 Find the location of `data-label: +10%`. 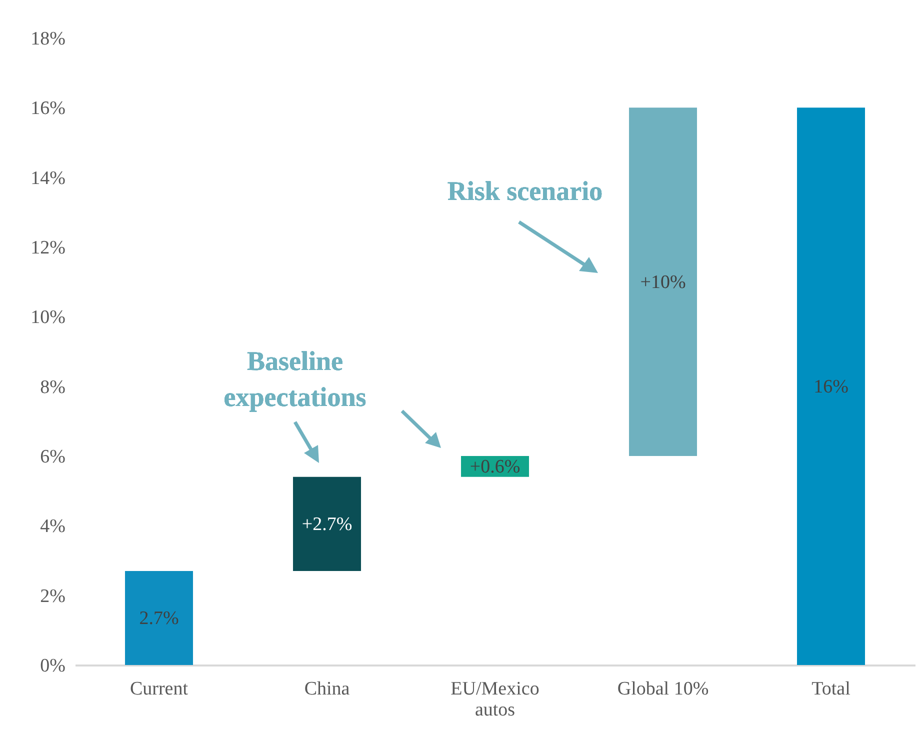

data-label: +10% is located at coordinates (663, 282).